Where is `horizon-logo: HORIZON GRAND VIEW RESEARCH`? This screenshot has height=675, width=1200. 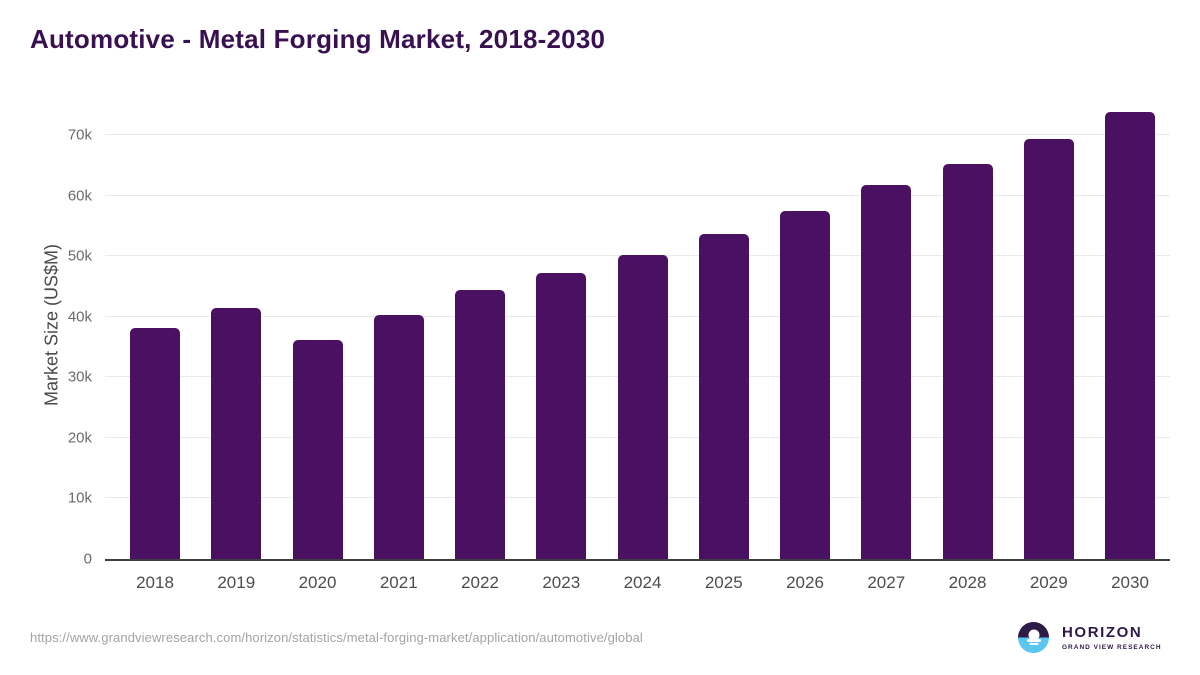
horizon-logo: HORIZON GRAND VIEW RESEARCH is located at coordinates (1090, 637).